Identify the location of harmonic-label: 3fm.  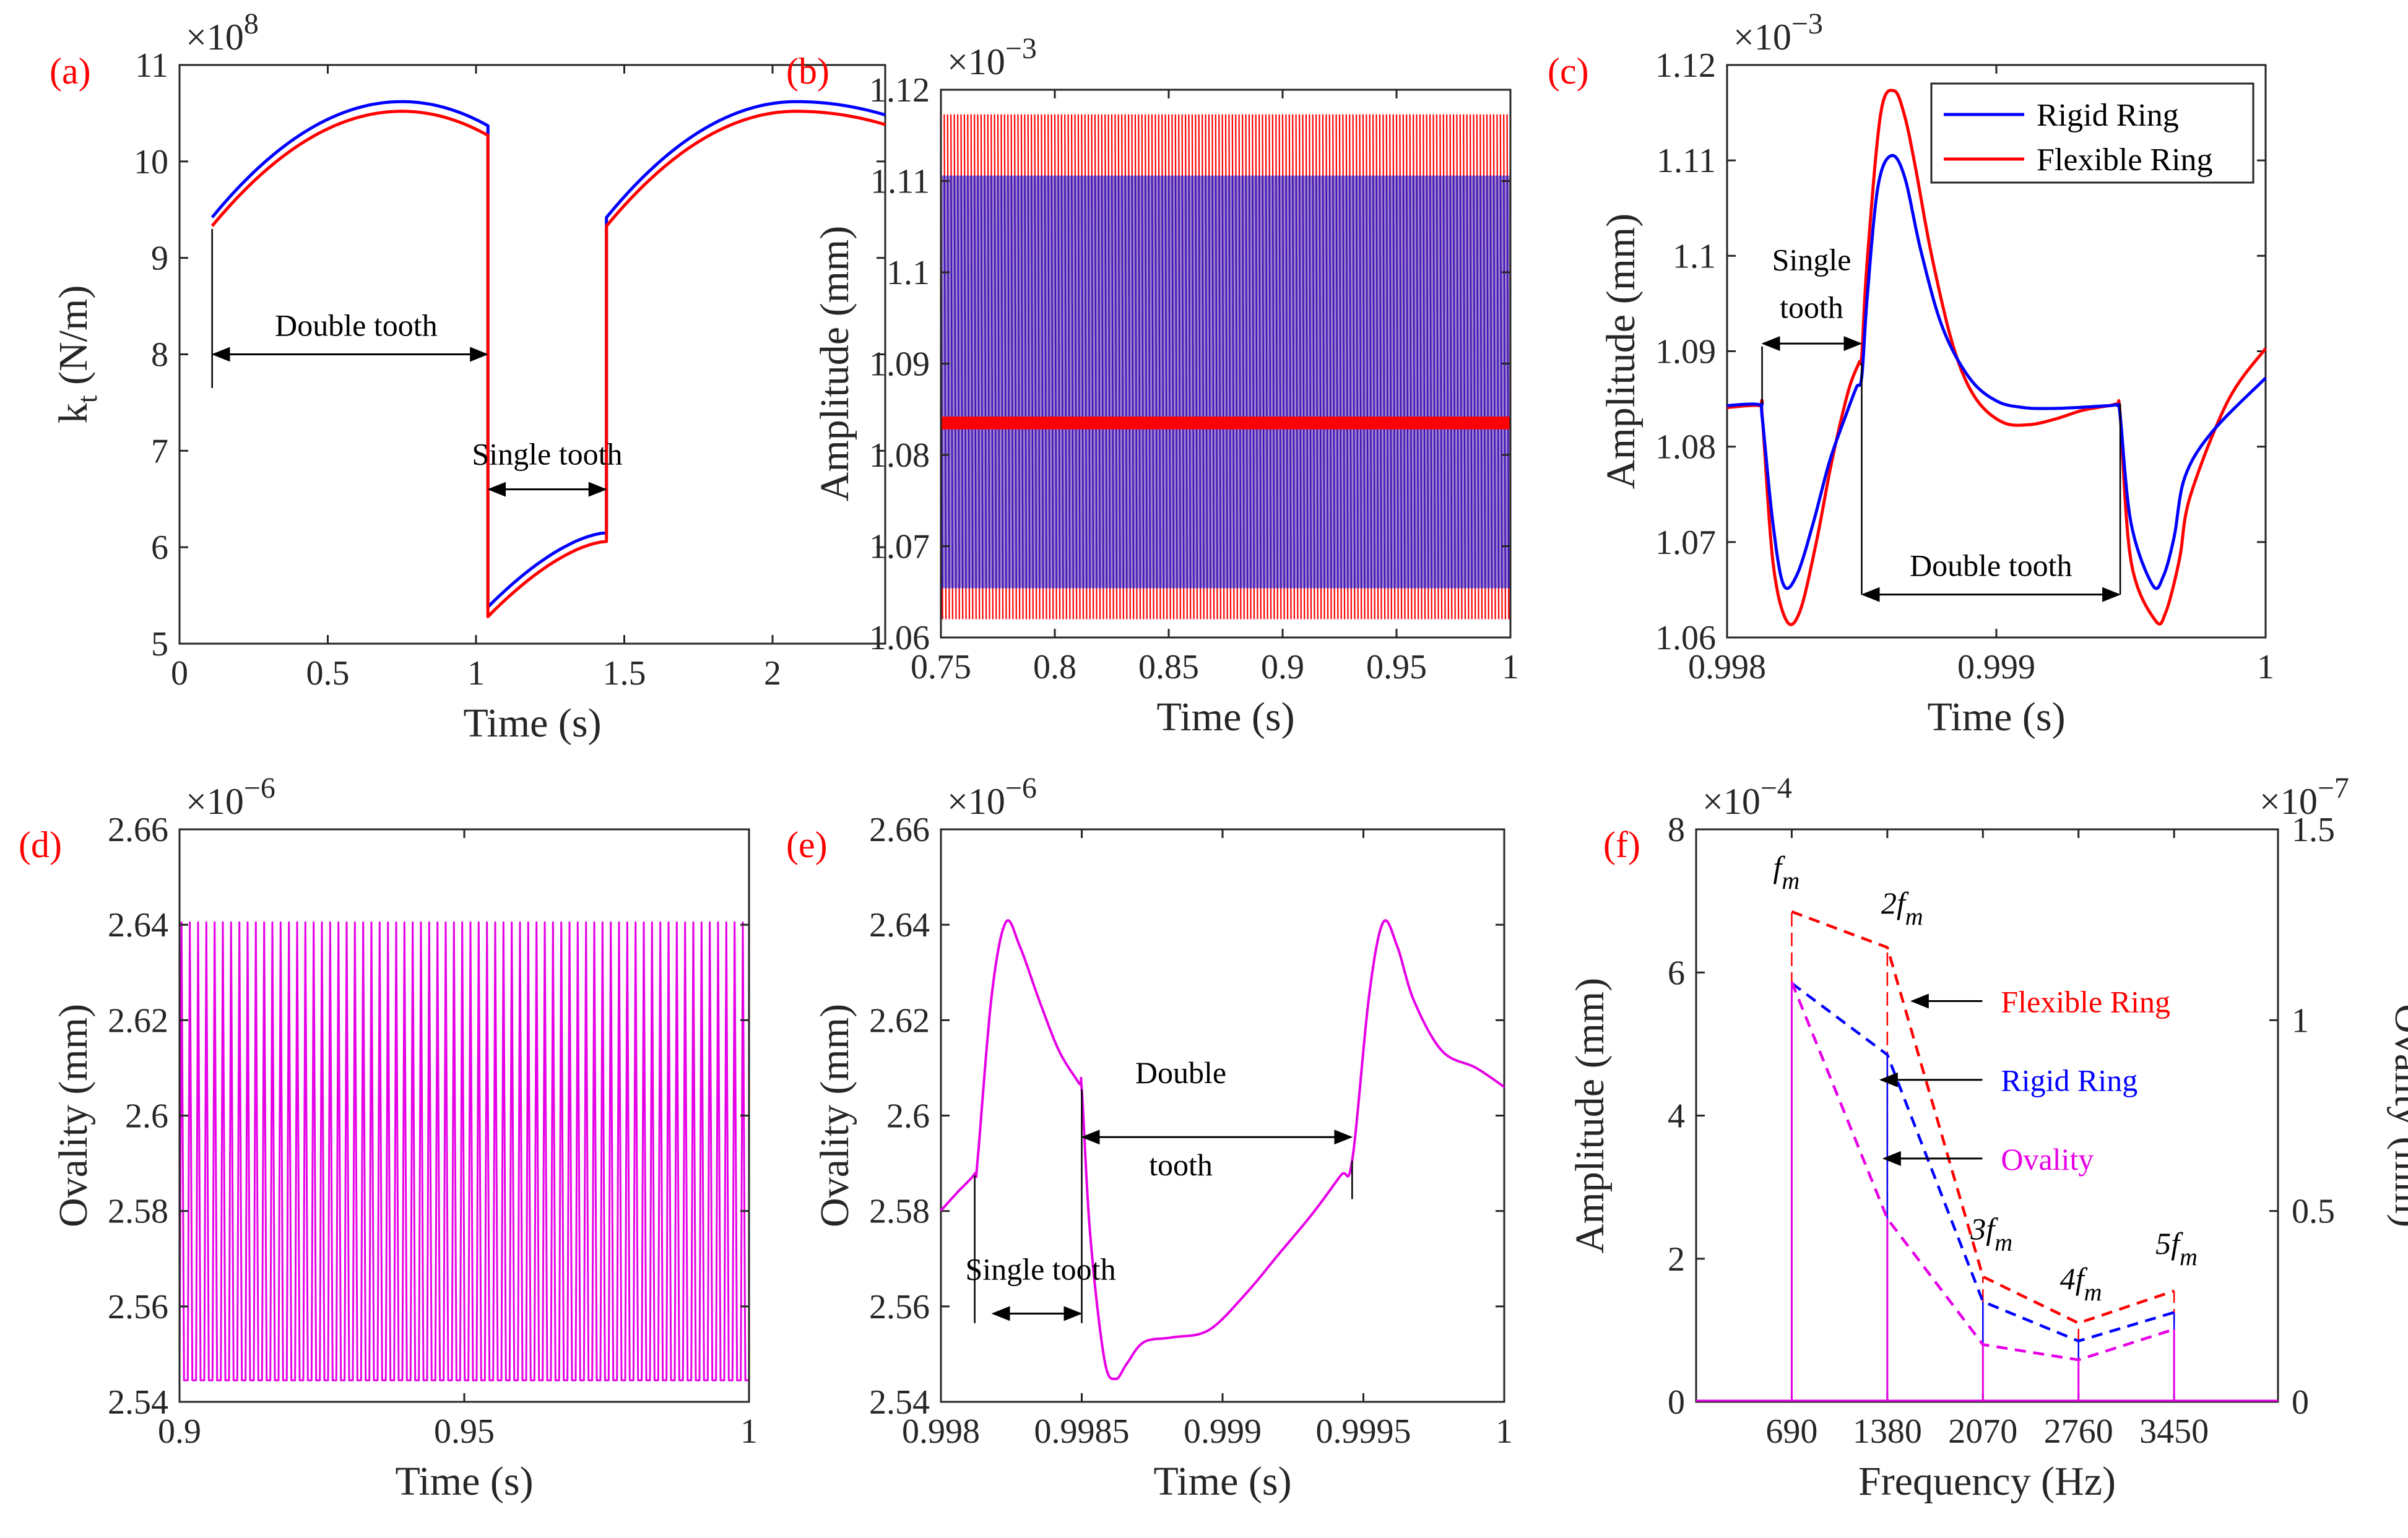
(1991, 1234).